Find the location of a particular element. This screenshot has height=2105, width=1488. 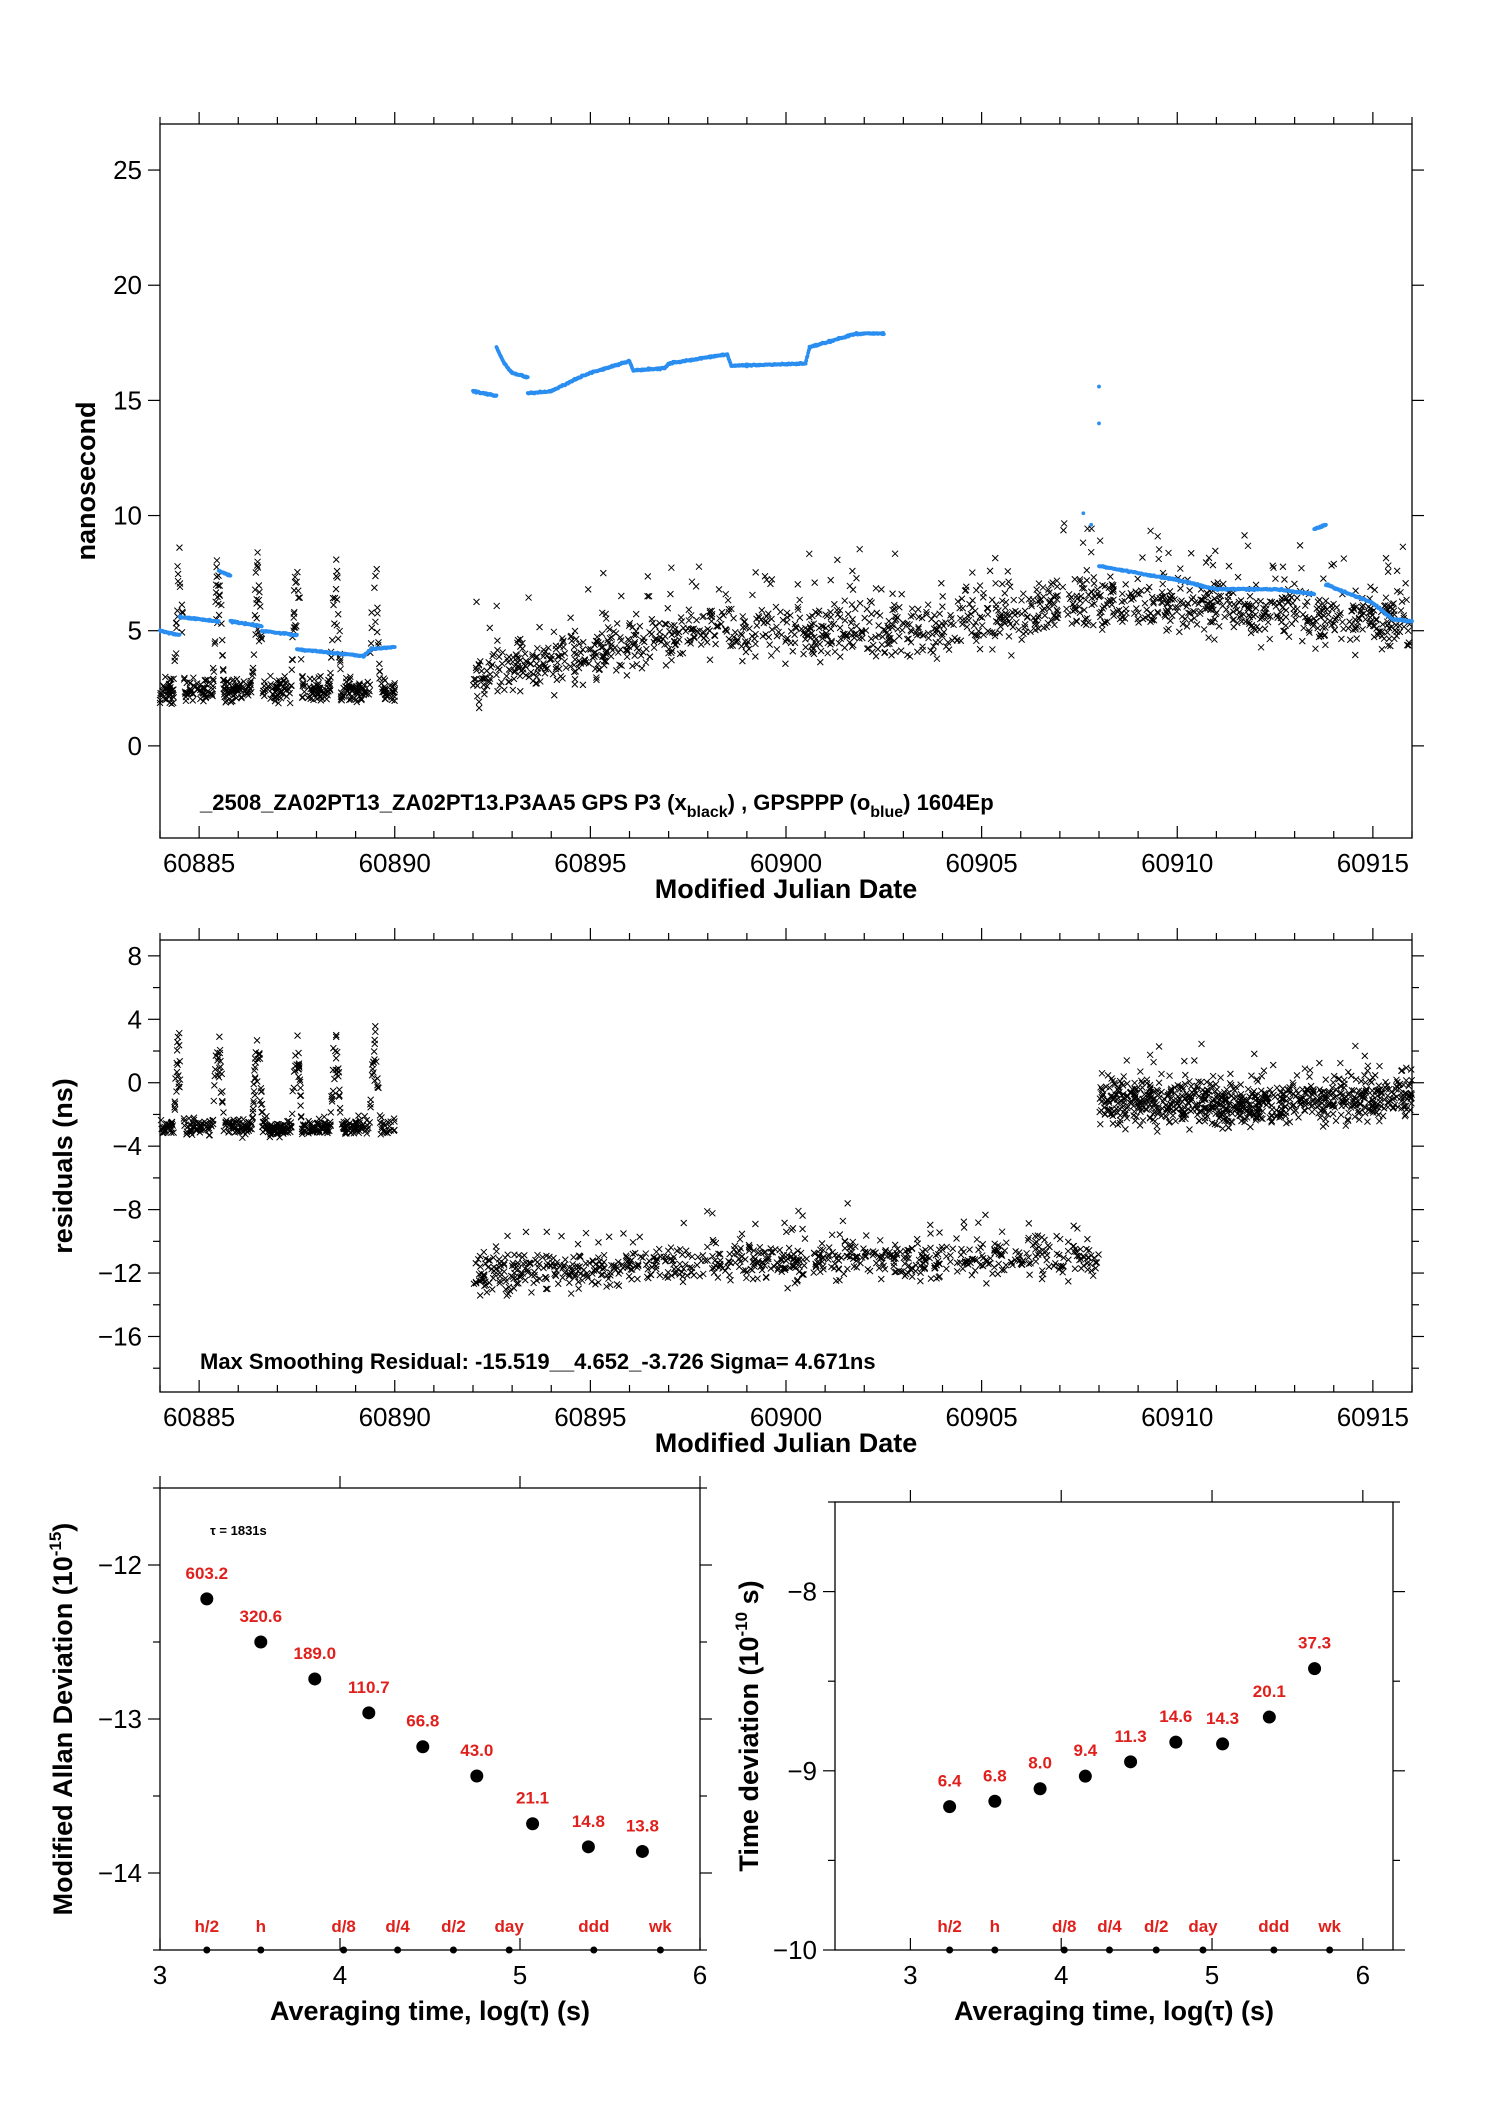

annot-sub: blue is located at coordinates (886, 812).